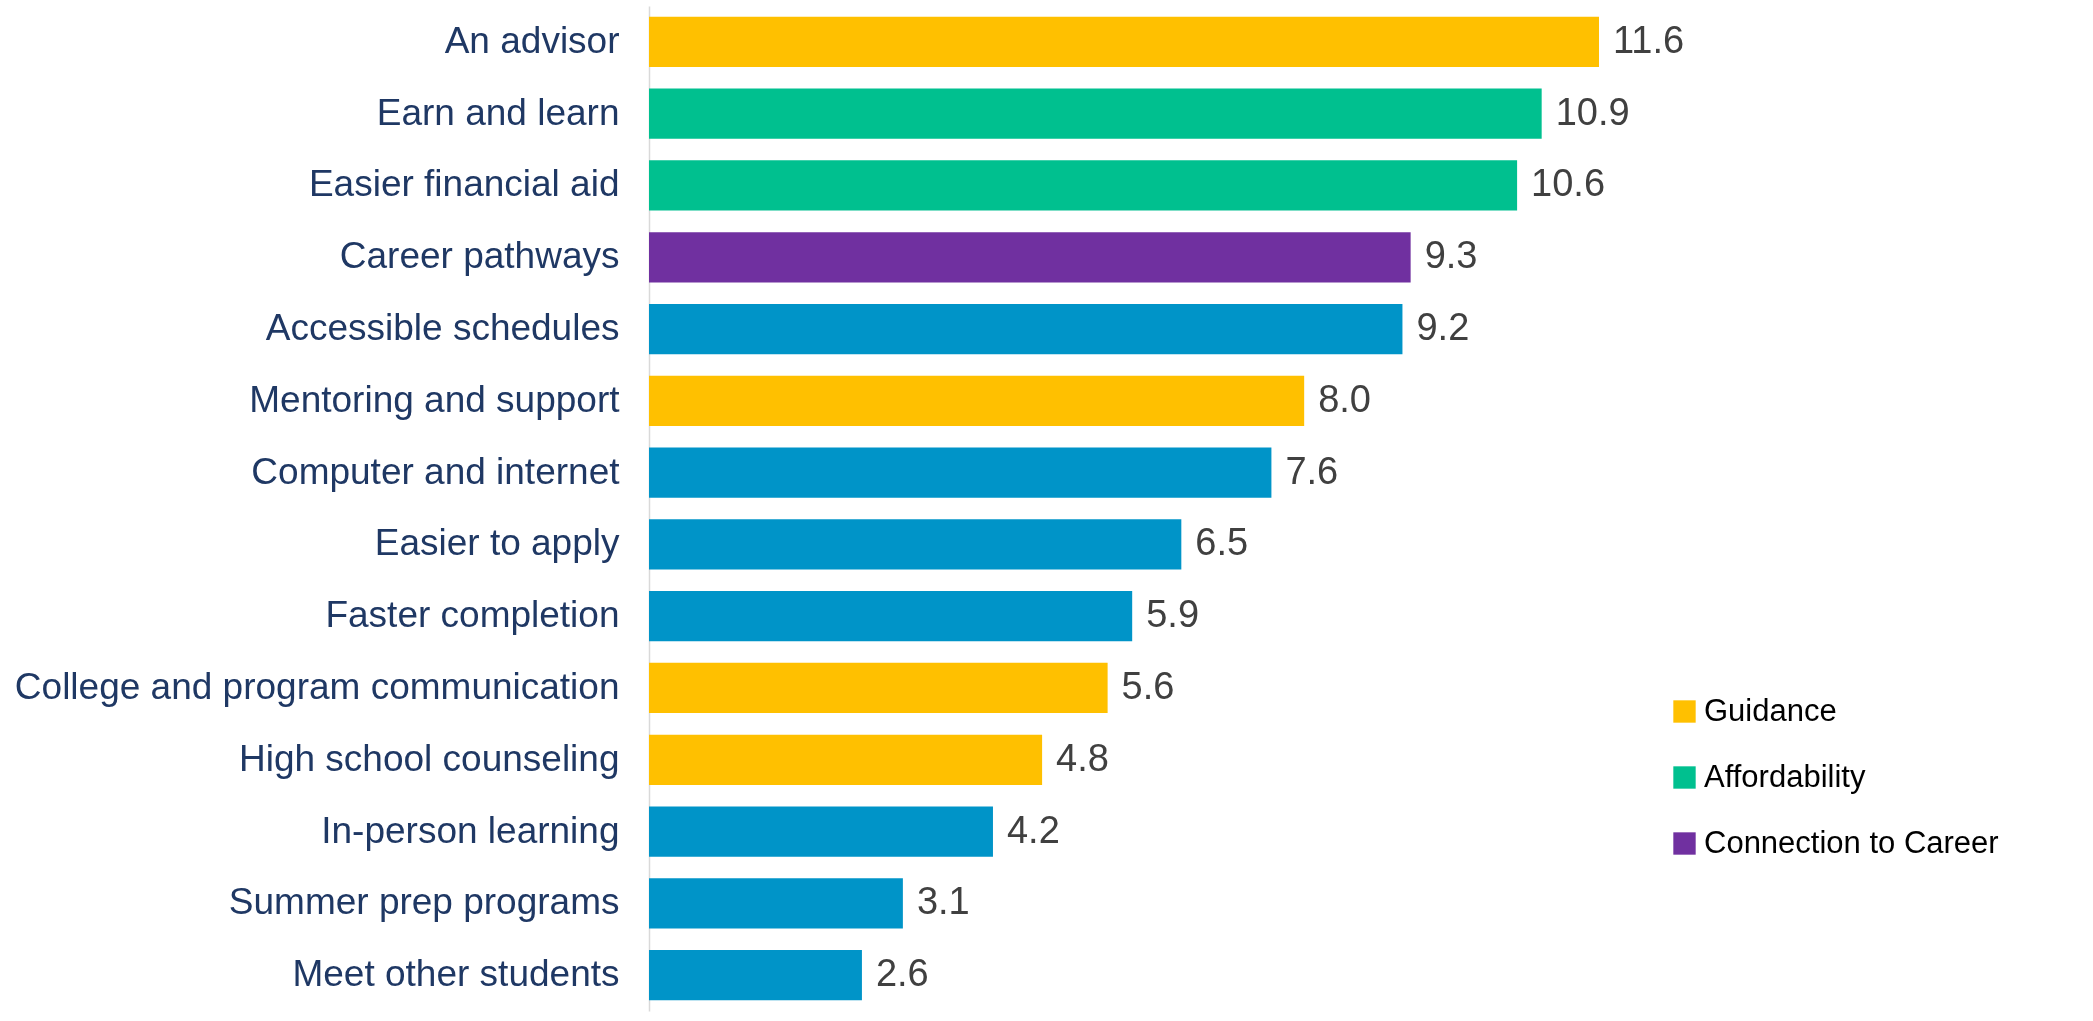 Image resolution: width=2093 pixels, height=1021 pixels. What do you see at coordinates (1451, 255) in the screenshot?
I see `data-label: 9.3` at bounding box center [1451, 255].